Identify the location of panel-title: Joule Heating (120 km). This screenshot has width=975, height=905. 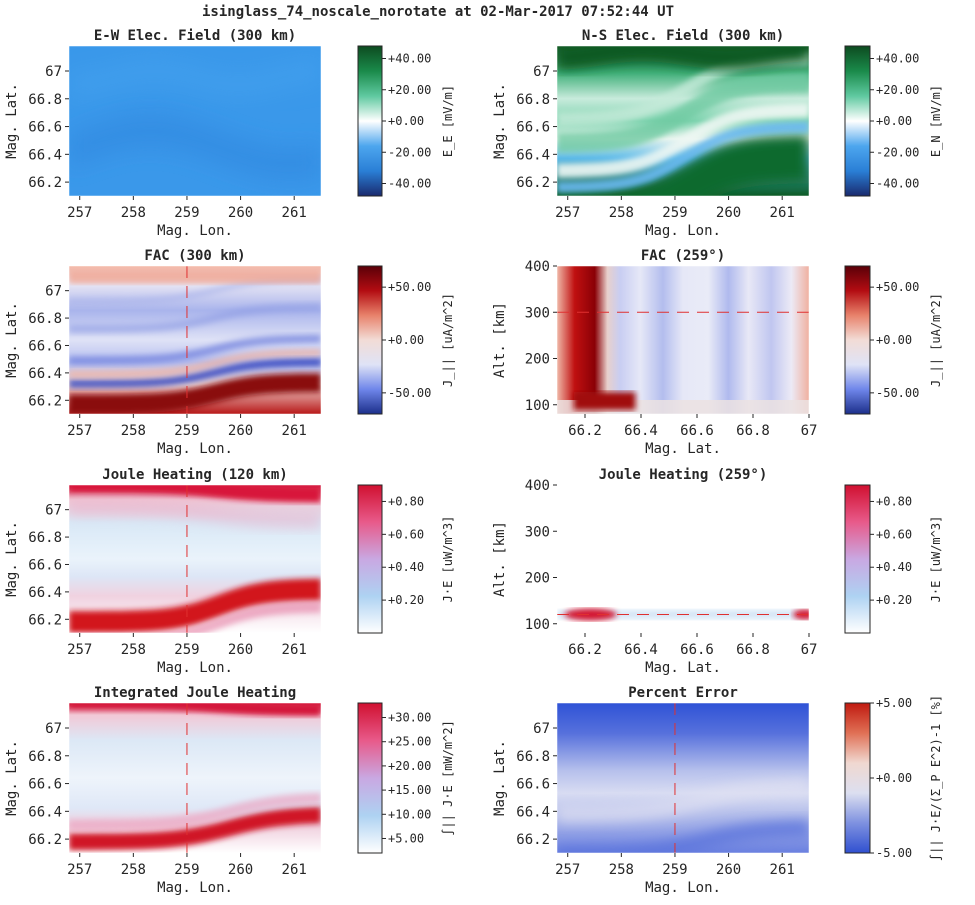
(194, 475).